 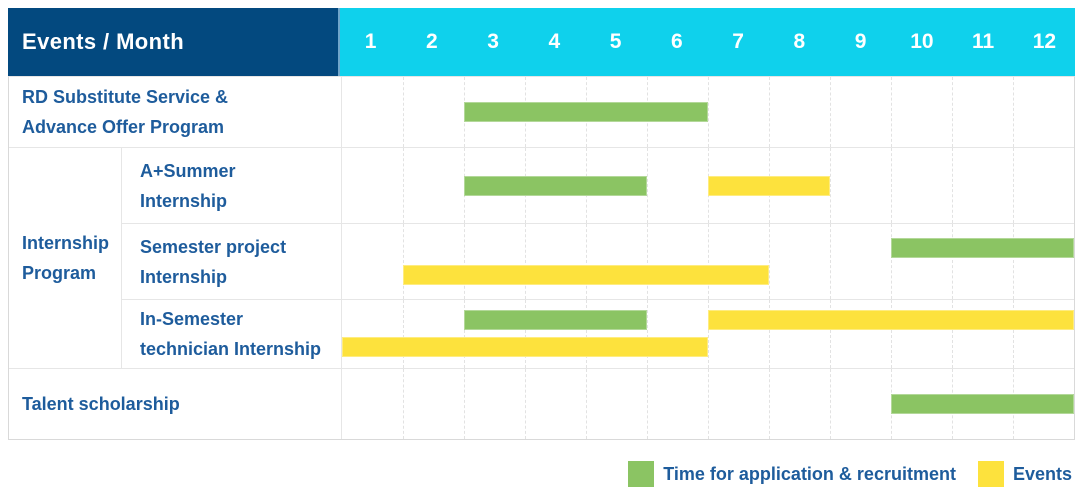 I want to click on row-label-line: Semester project, so click(x=213, y=246).